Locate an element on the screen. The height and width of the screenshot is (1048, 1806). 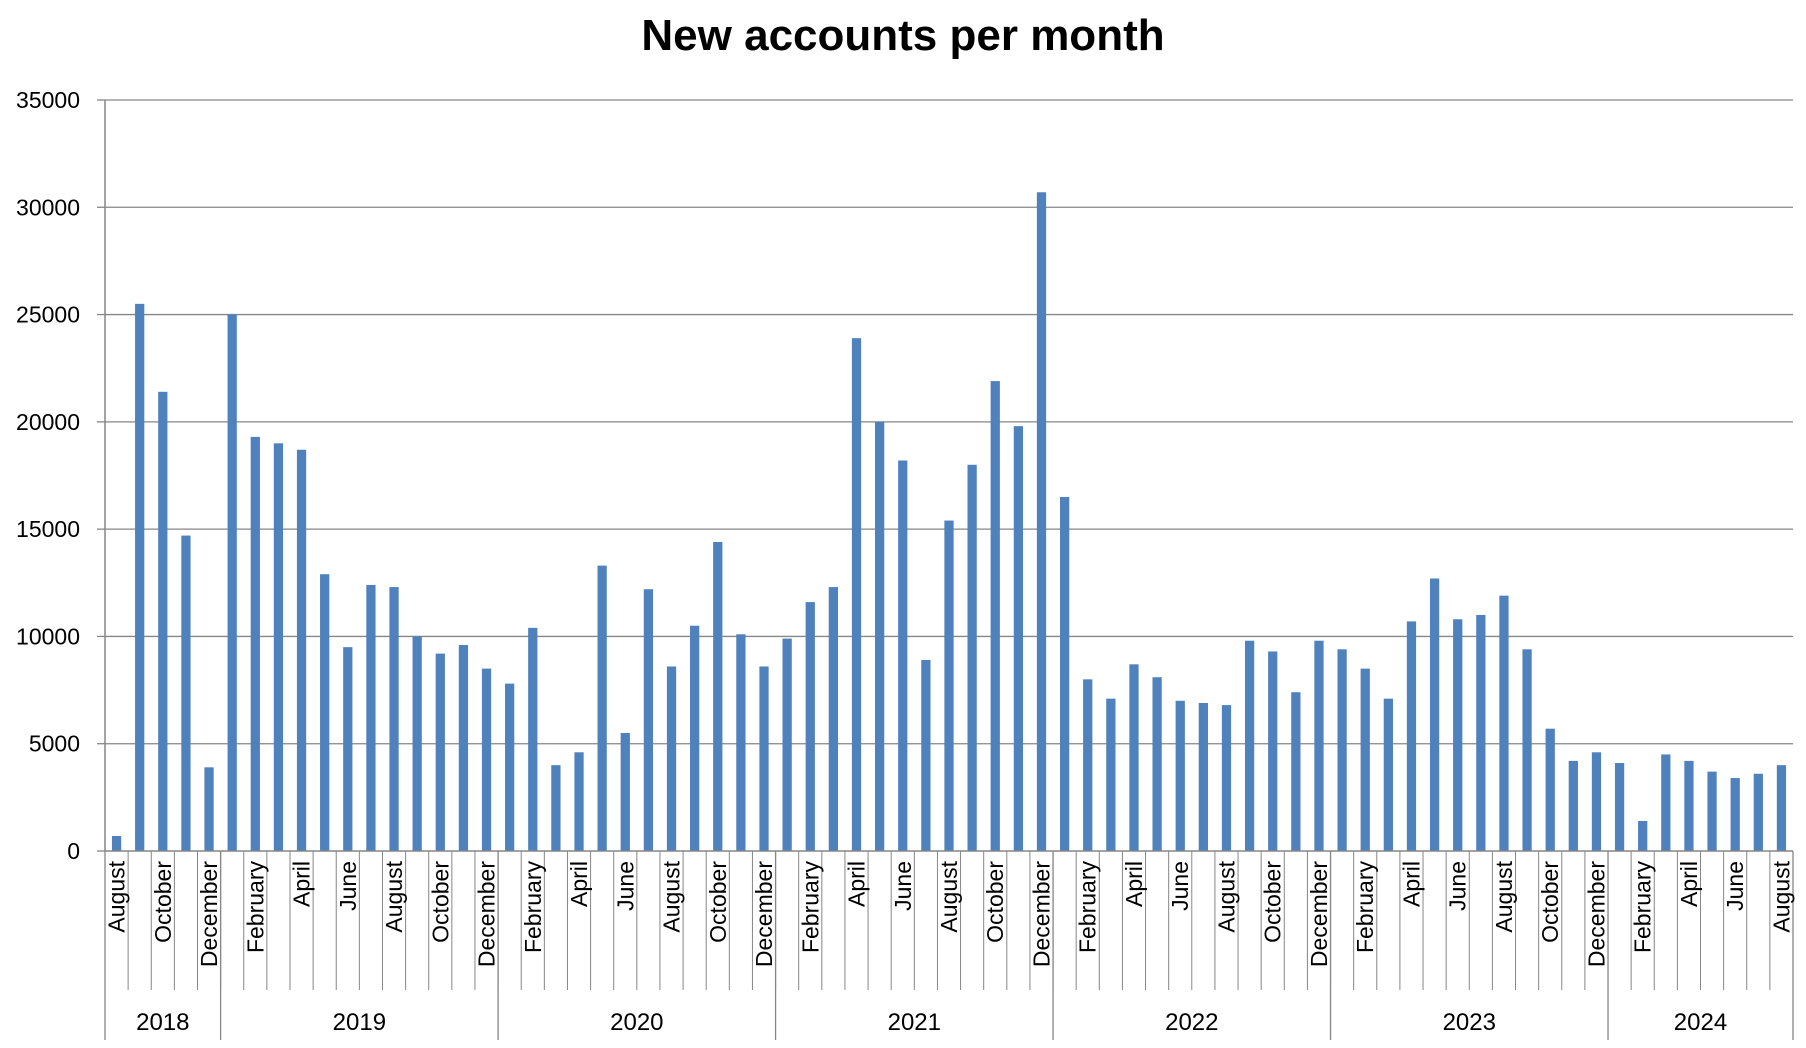
chart-title: New accounts per month is located at coordinates (902, 35).